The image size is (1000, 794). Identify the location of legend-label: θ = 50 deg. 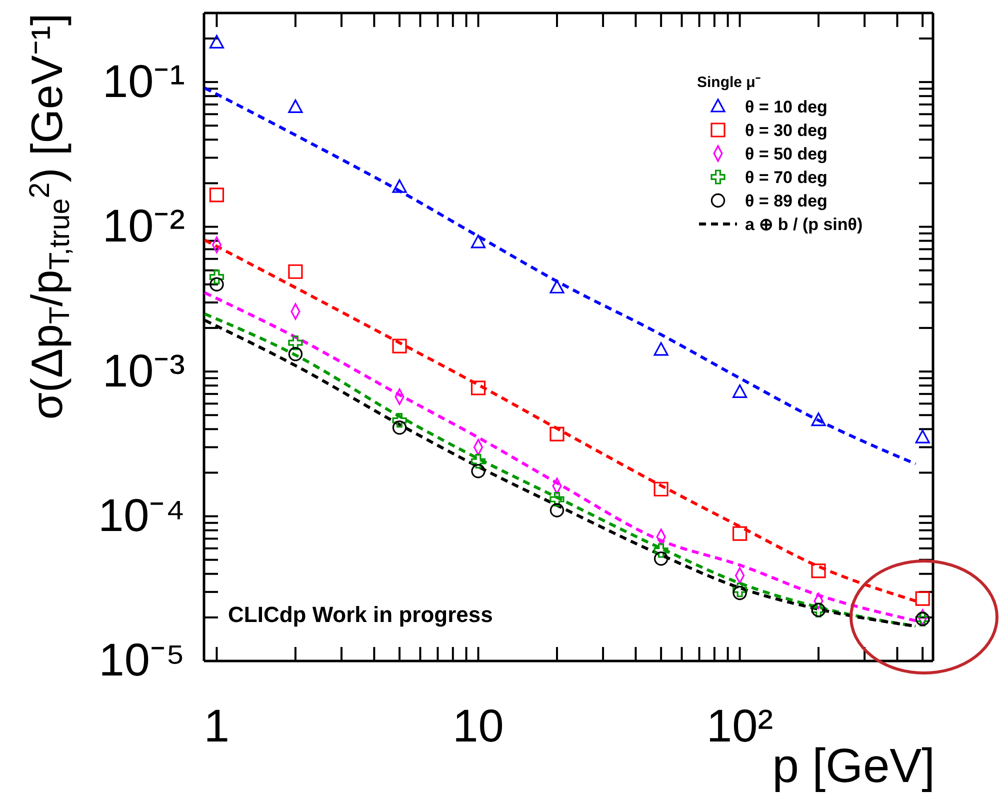
(786, 154).